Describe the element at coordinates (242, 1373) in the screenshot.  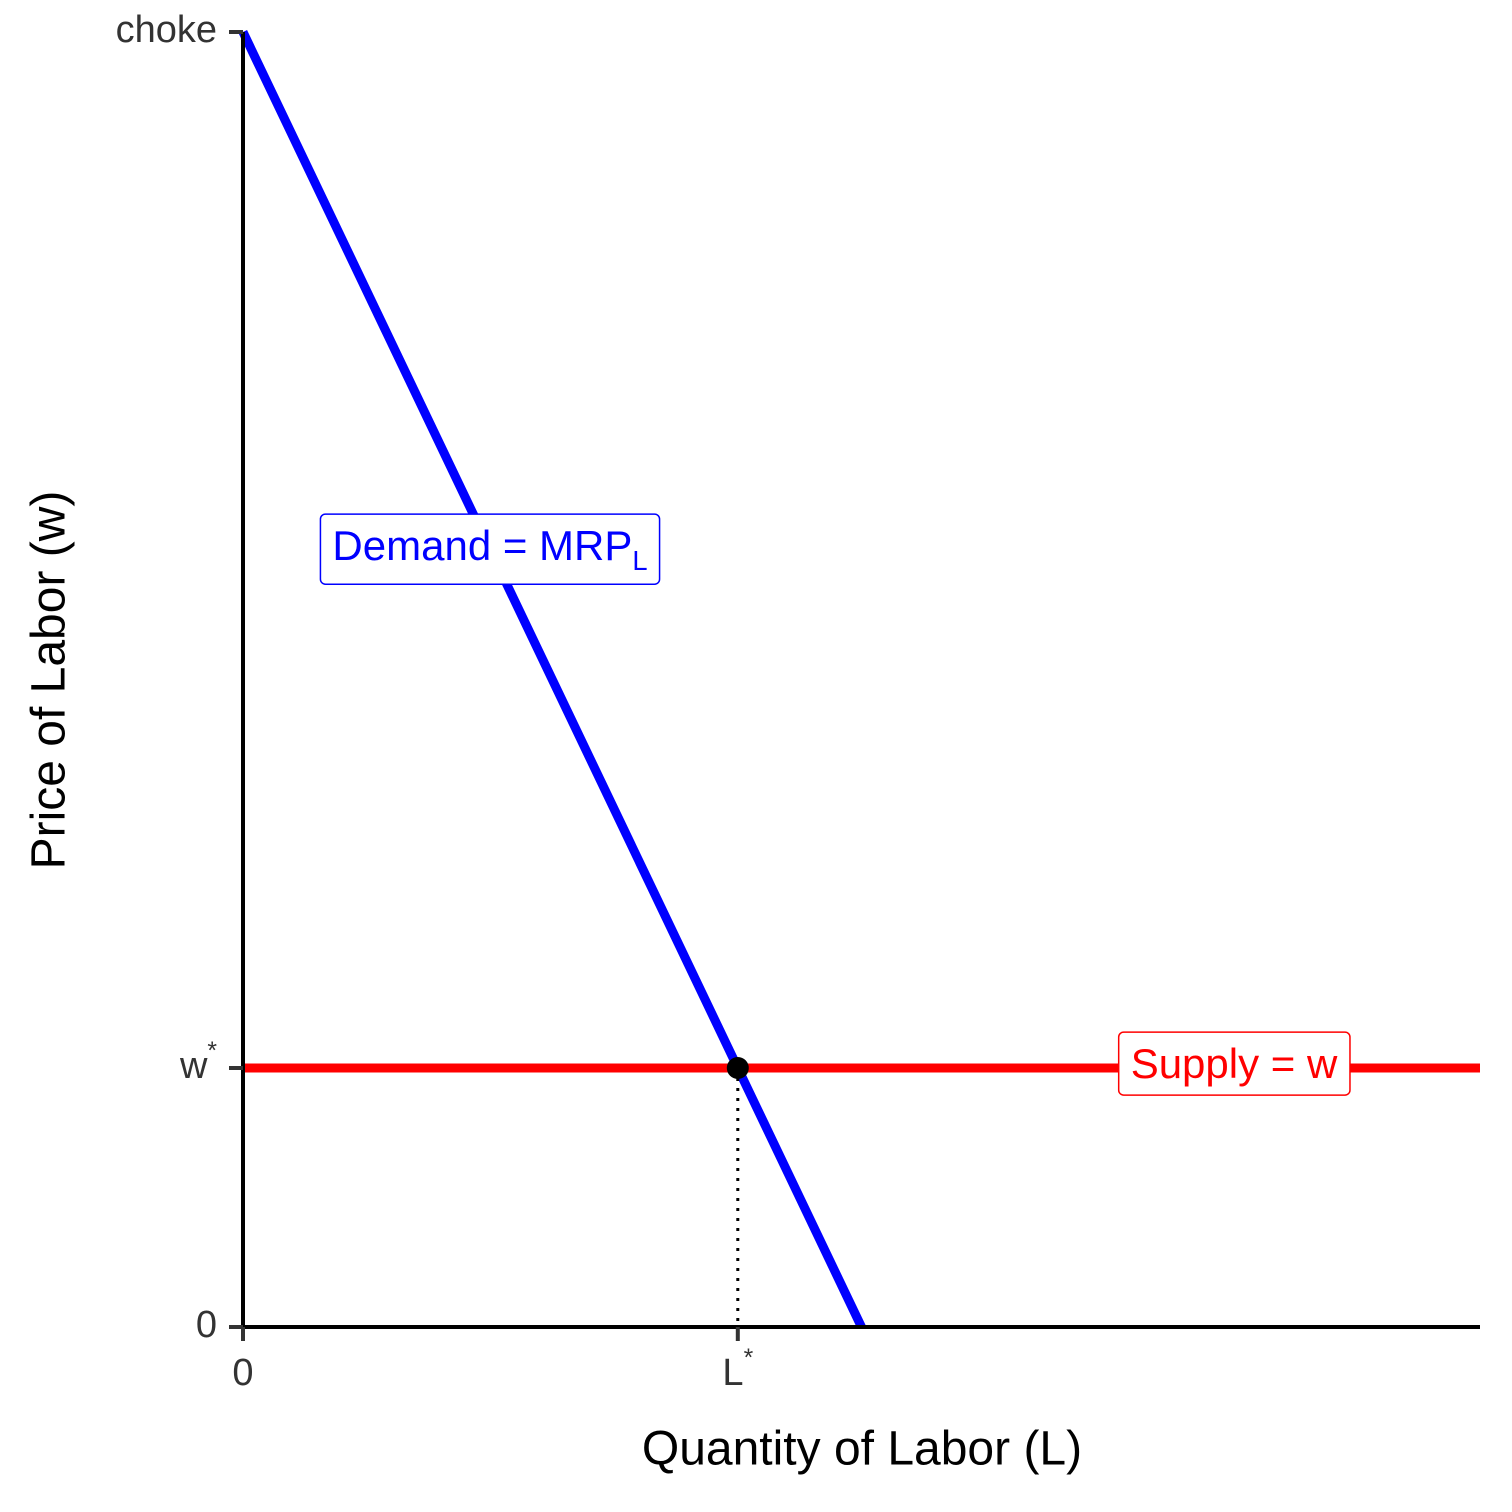
I see `x-tick-label: 0` at that location.